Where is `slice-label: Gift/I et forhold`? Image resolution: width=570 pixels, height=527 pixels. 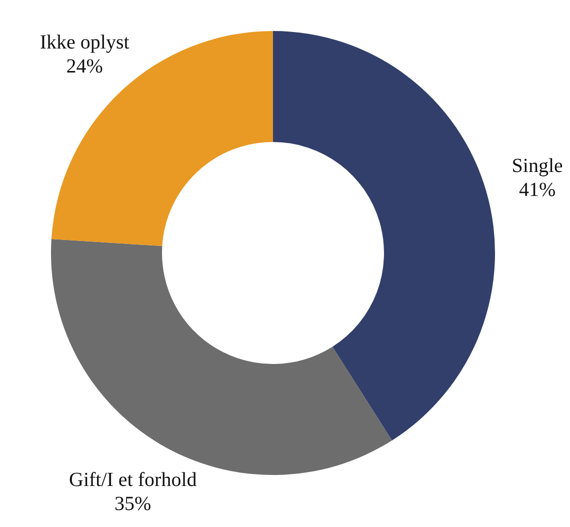 slice-label: Gift/I et forhold is located at coordinates (132, 479).